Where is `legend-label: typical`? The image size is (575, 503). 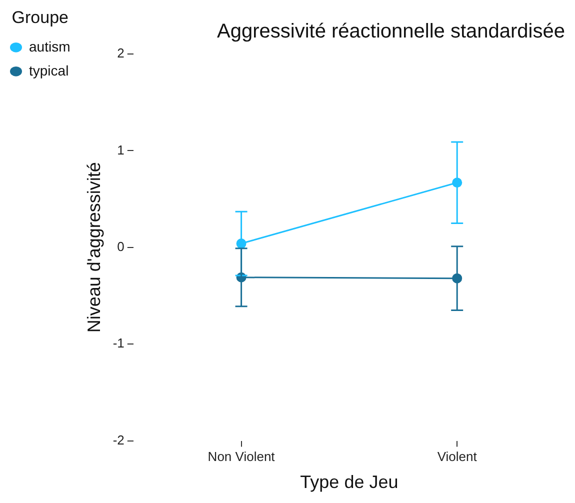
legend-label: typical is located at coordinates (49, 70).